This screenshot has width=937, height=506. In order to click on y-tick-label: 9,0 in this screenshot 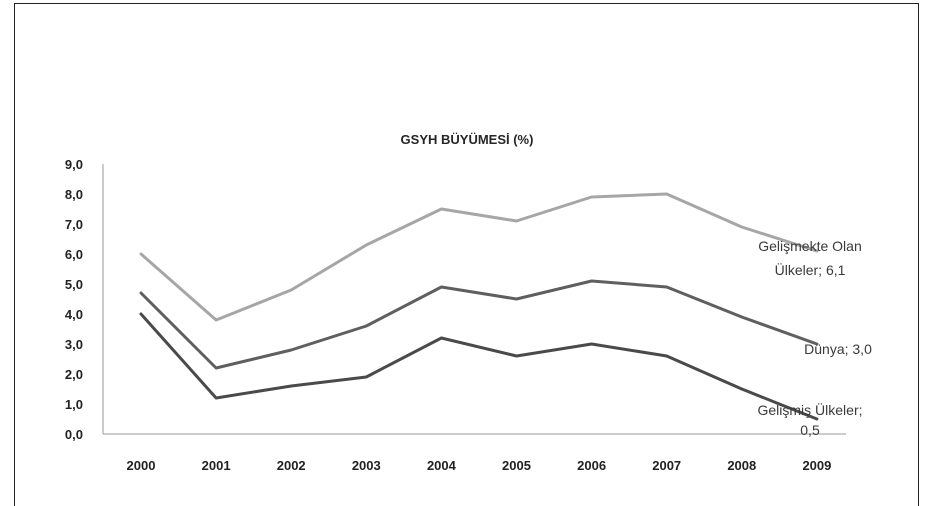, I will do `click(74, 164)`.